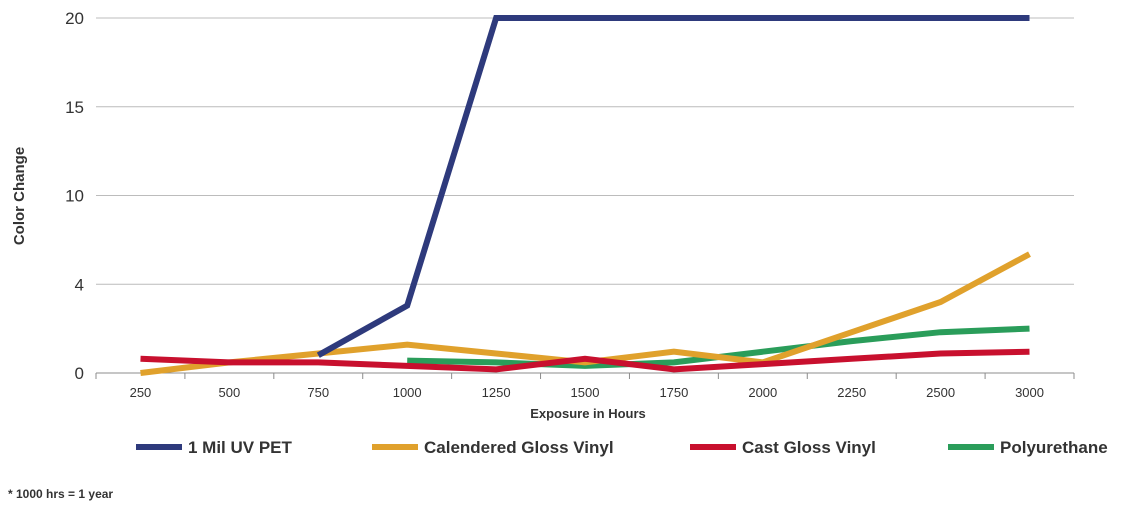 This screenshot has height=509, width=1136. I want to click on x-tick-label: 1750, so click(673, 392).